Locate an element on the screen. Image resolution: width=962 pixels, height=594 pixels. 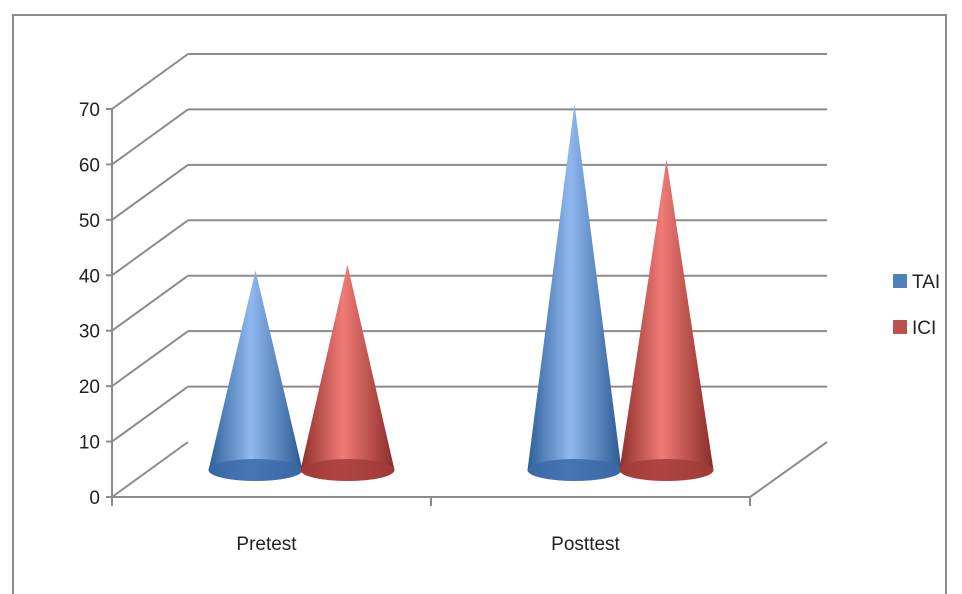
cone-tai-posttest is located at coordinates (574, 293).